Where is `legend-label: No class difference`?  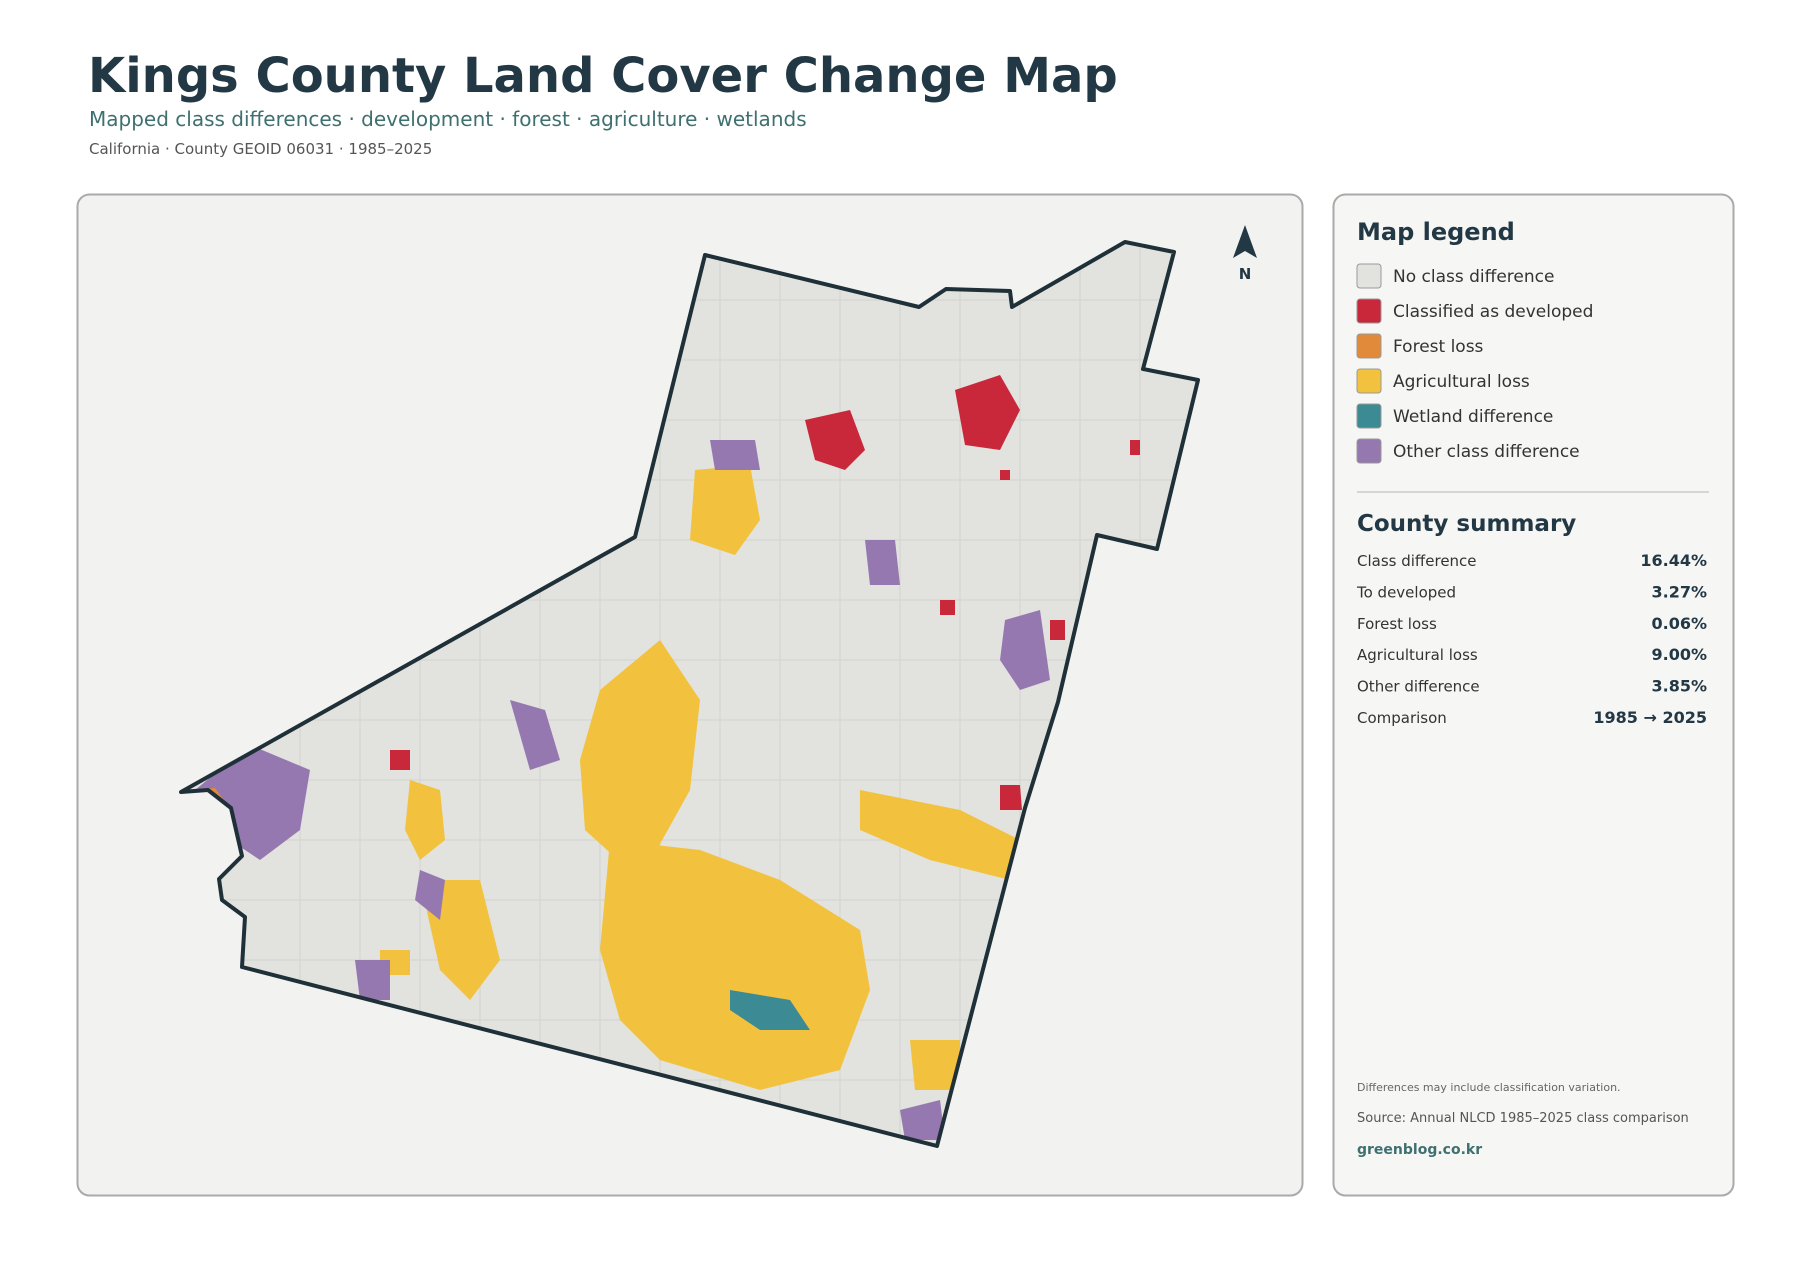 legend-label: No class difference is located at coordinates (1473, 277).